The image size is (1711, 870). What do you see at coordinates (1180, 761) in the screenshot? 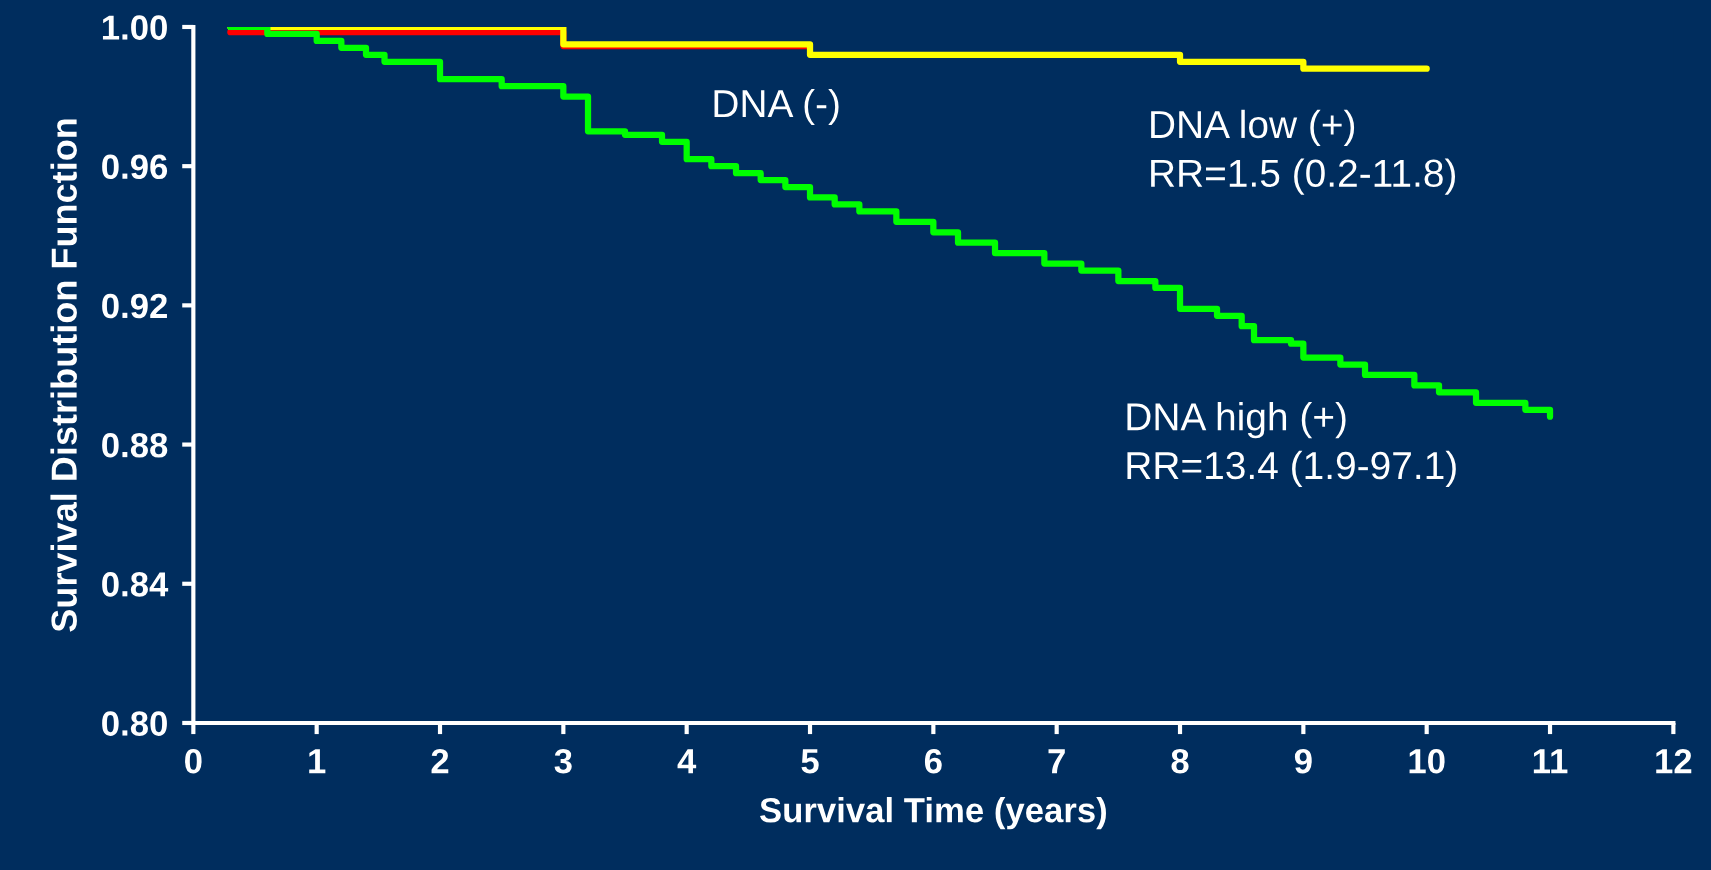
I see `x-tick-label: 8` at bounding box center [1180, 761].